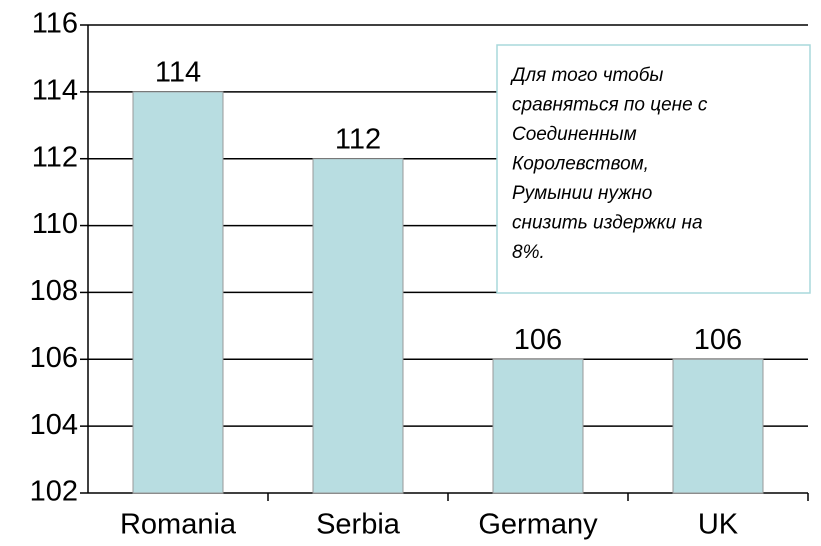  What do you see at coordinates (607, 223) in the screenshot?
I see `annotation-text: снизить издержки на` at bounding box center [607, 223].